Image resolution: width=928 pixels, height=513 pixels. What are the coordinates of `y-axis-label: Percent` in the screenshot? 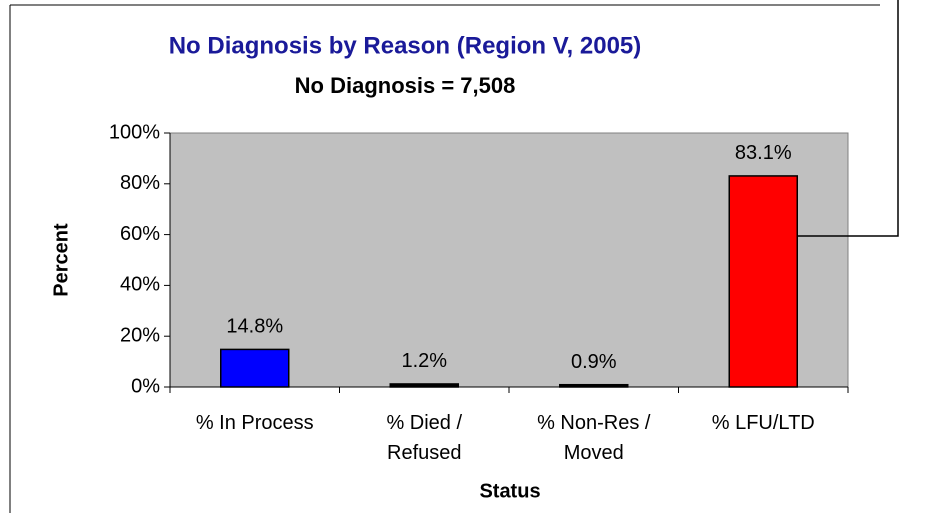 It's located at (61, 260).